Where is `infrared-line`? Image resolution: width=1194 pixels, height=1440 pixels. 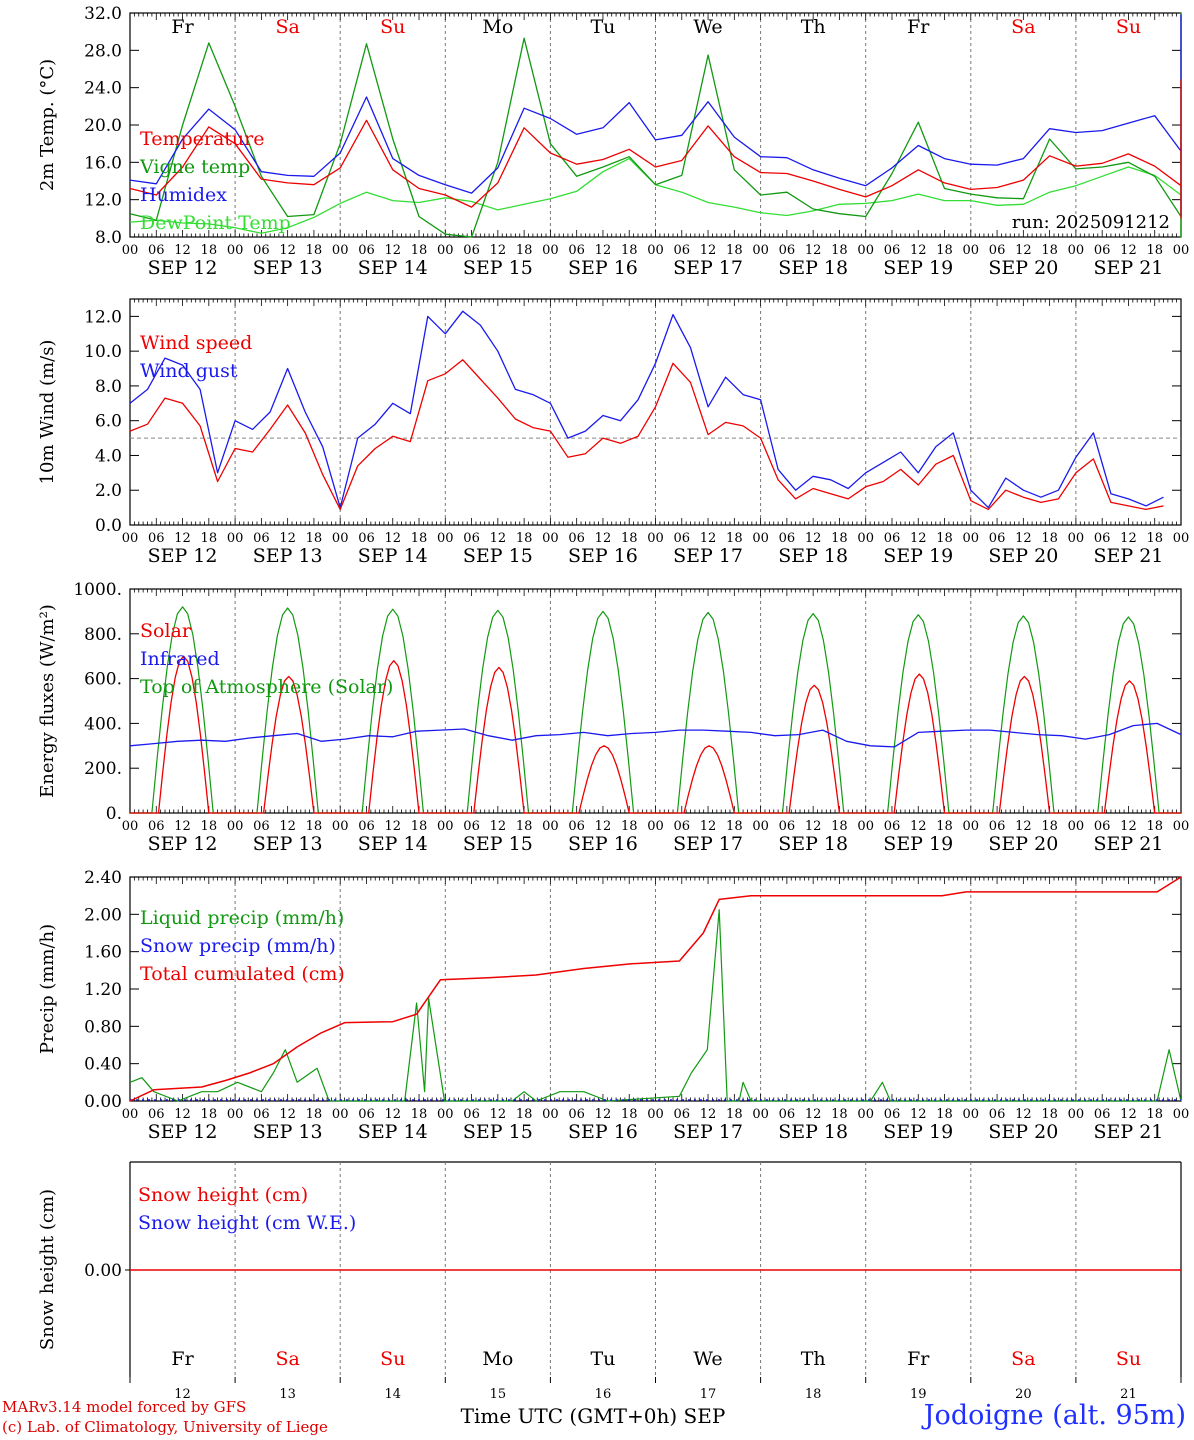
infrared-line is located at coordinates (655, 735).